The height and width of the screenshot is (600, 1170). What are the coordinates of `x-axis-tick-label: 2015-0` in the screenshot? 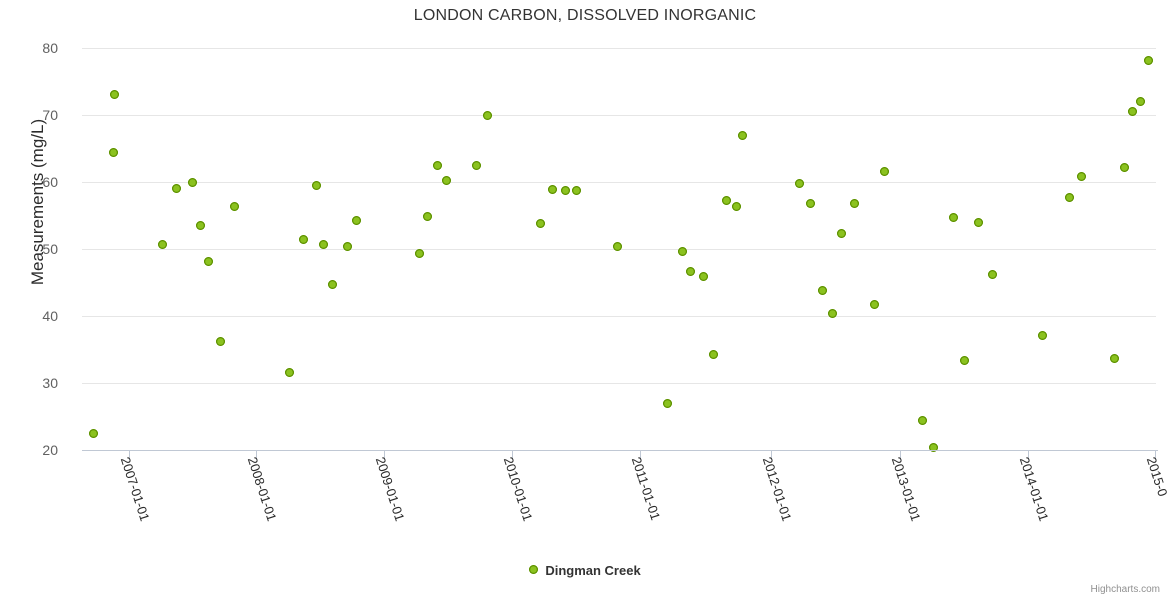 It's located at (1156, 477).